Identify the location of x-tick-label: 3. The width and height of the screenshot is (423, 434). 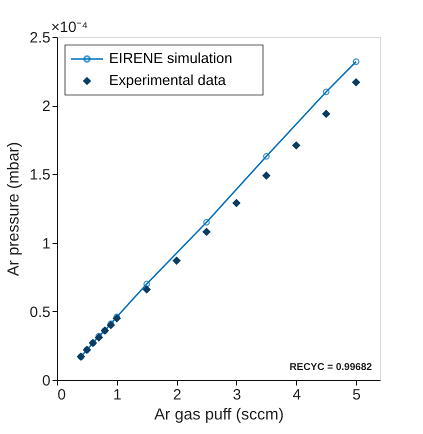
(237, 395).